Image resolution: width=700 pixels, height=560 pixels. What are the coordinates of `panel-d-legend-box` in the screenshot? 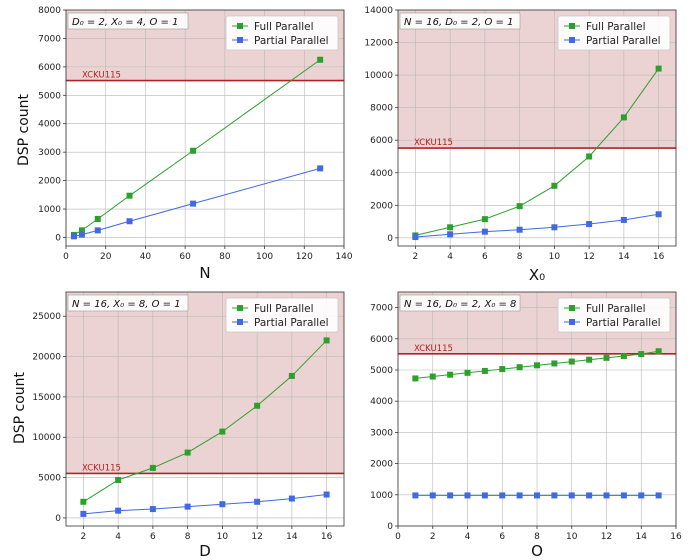 It's located at (614, 315).